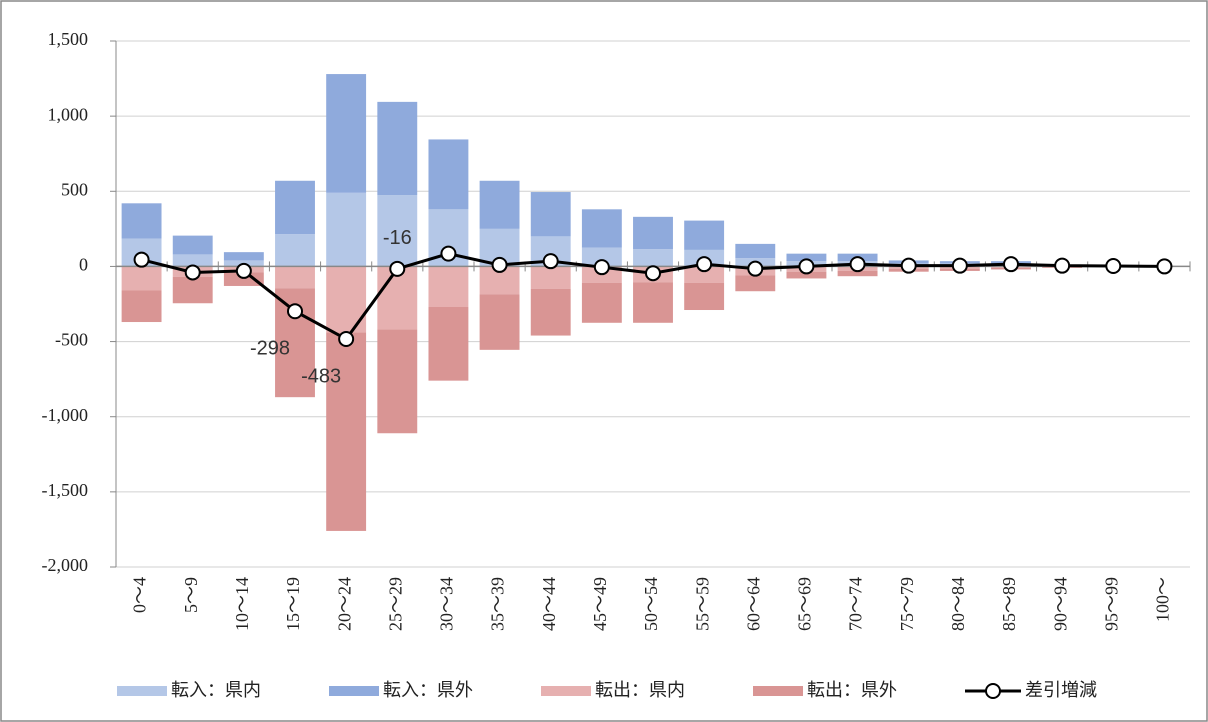 The width and height of the screenshot is (1208, 722). Describe the element at coordinates (65, 490) in the screenshot. I see `y-tick-label: -1,500` at that location.